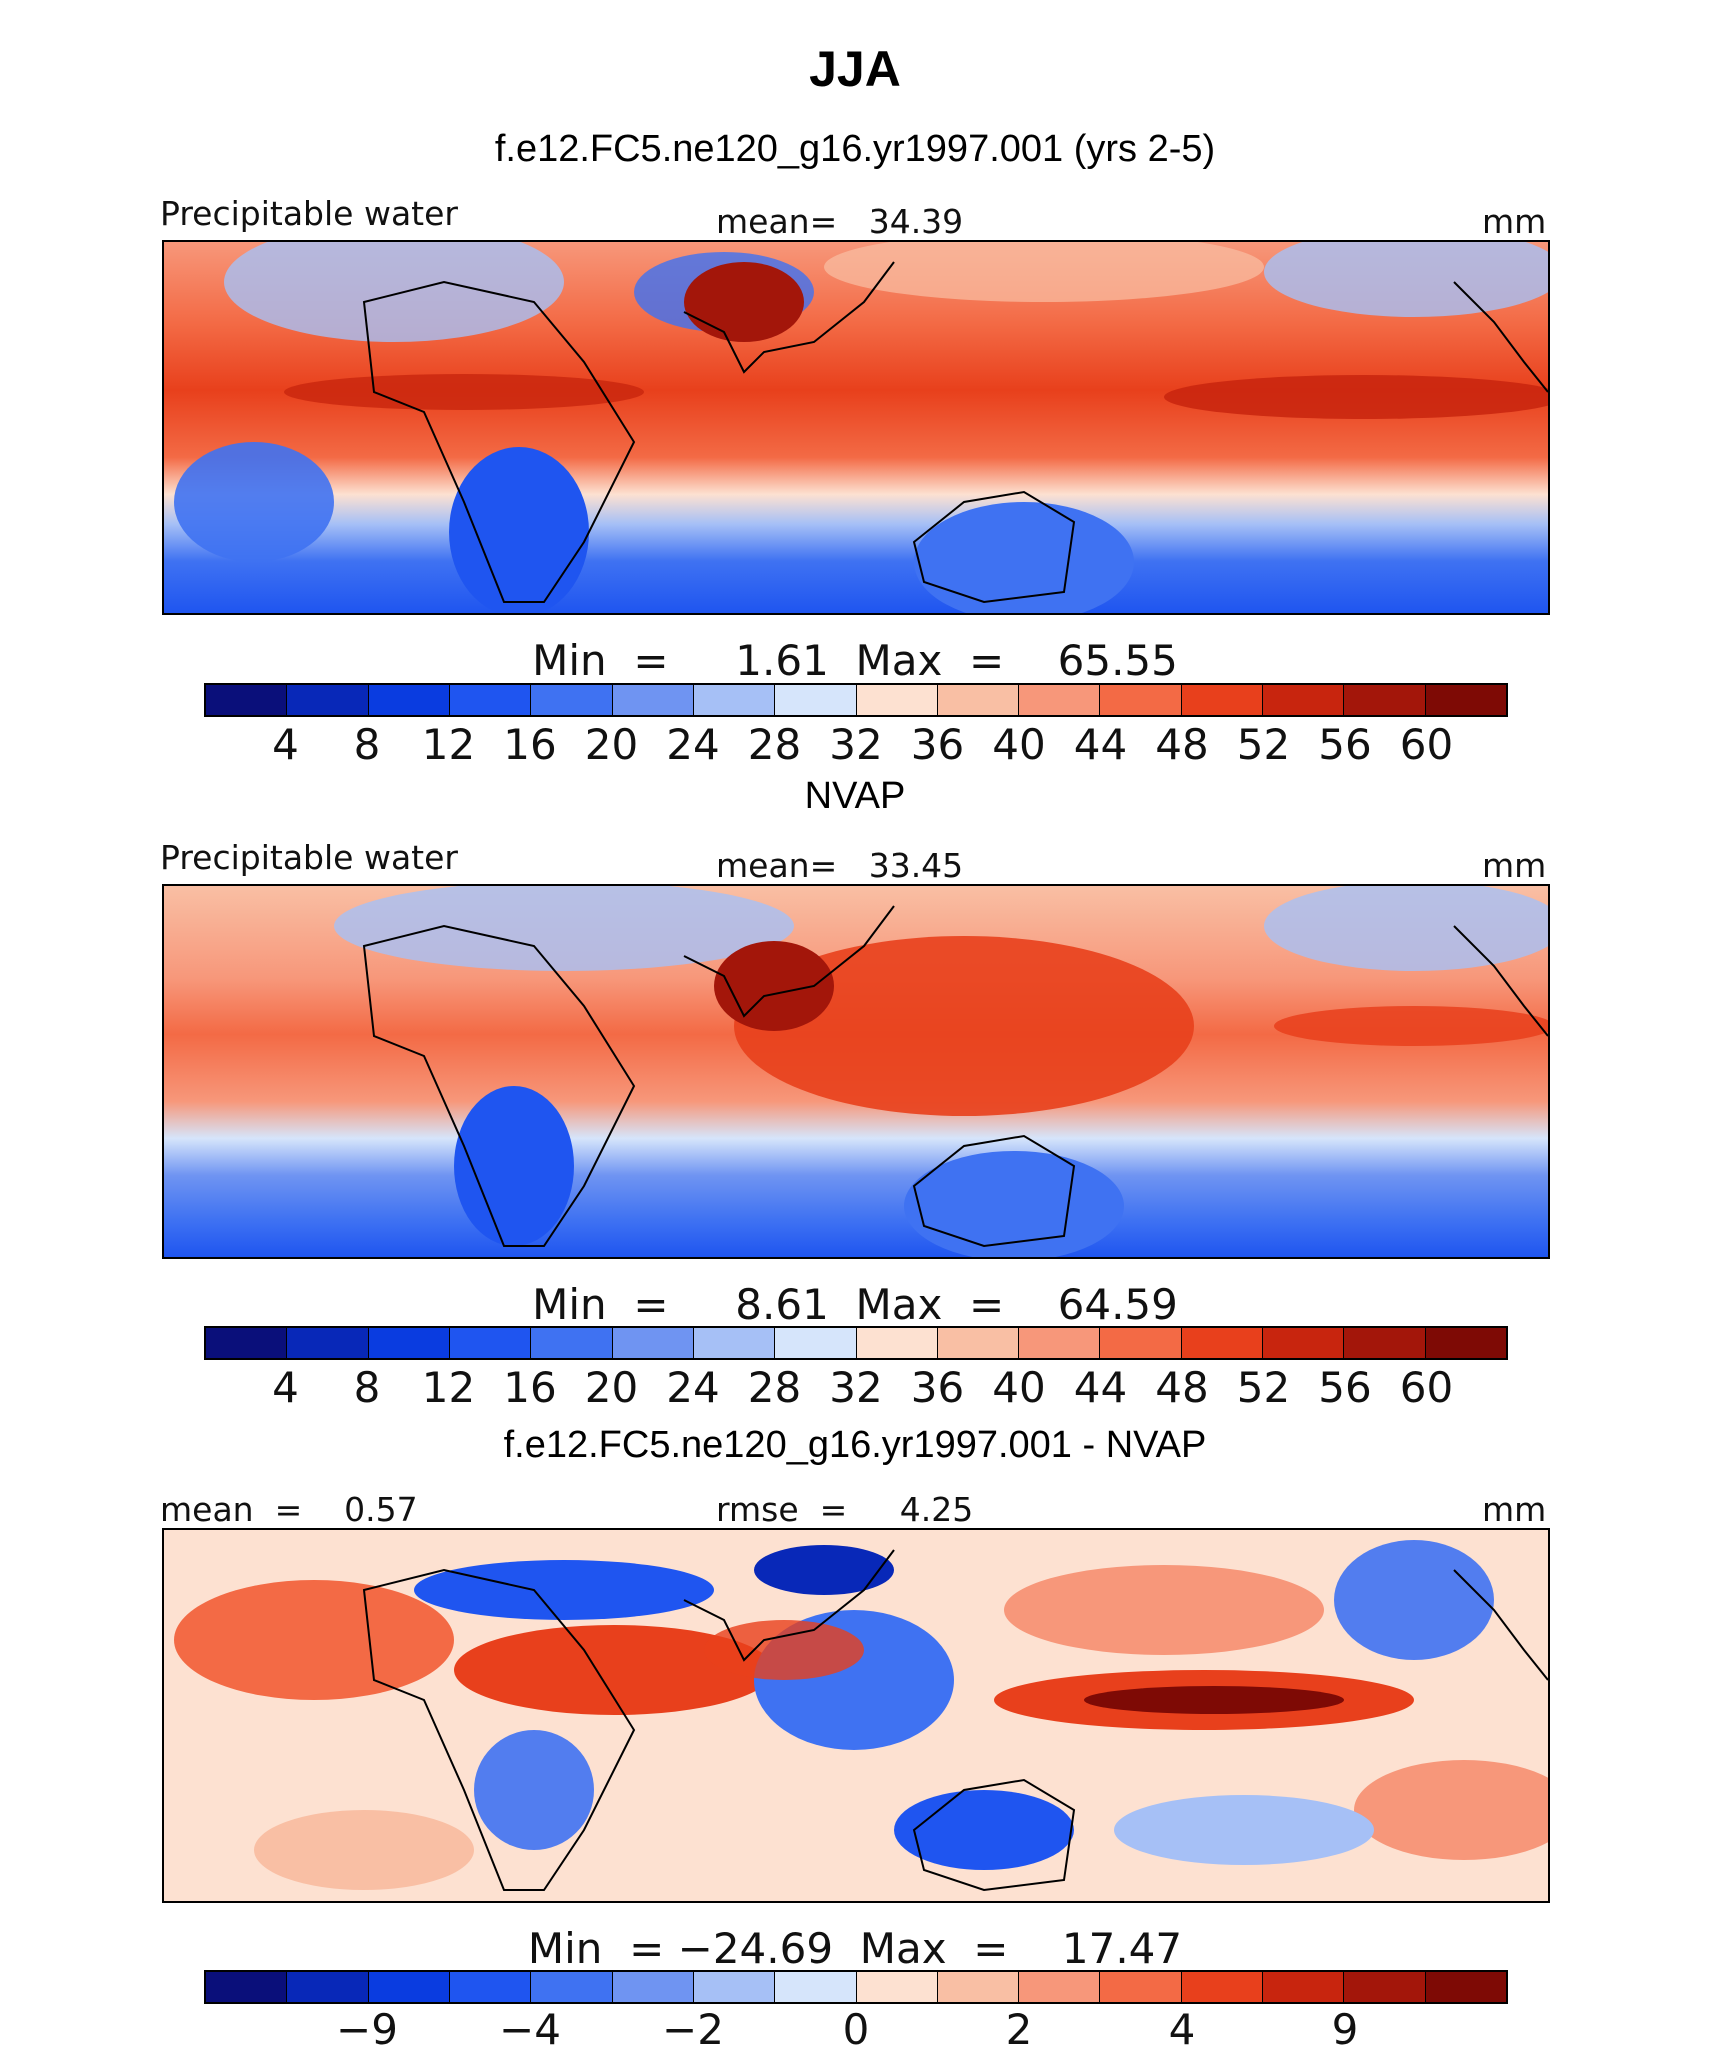 The image size is (1710, 2054). What do you see at coordinates (855, 69) in the screenshot?
I see `figure-title: JJA` at bounding box center [855, 69].